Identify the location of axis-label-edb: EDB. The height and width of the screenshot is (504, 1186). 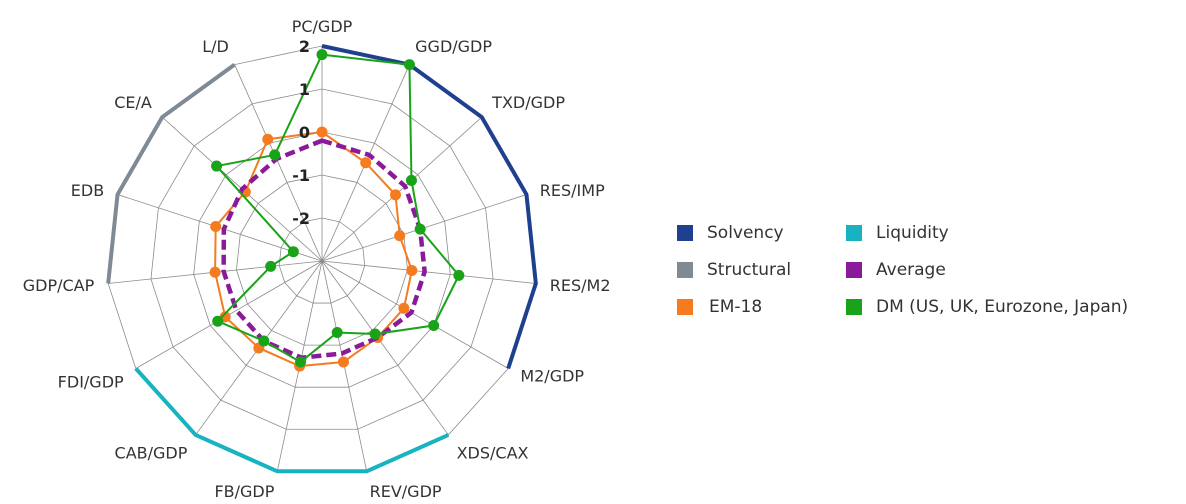
(87, 190).